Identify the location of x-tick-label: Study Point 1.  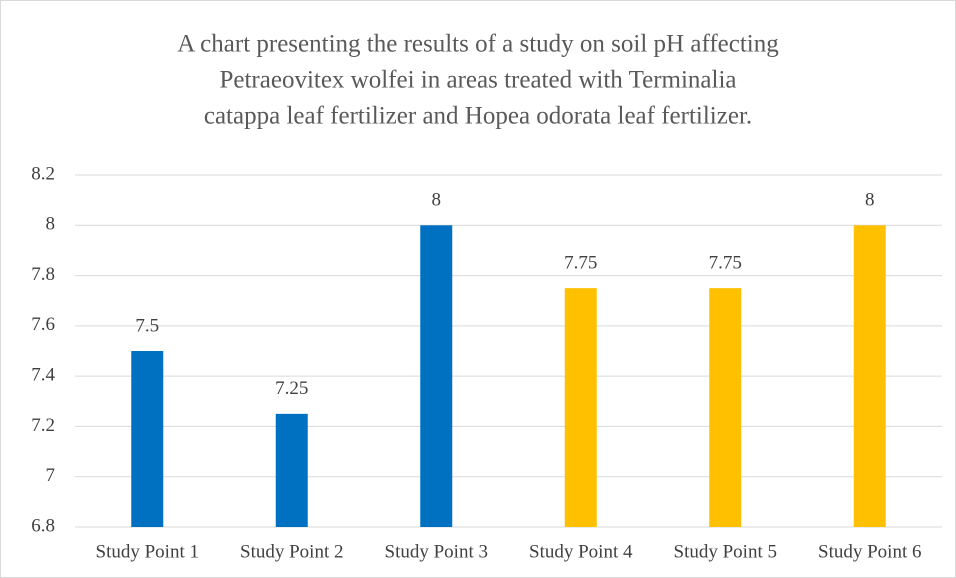
(147, 551).